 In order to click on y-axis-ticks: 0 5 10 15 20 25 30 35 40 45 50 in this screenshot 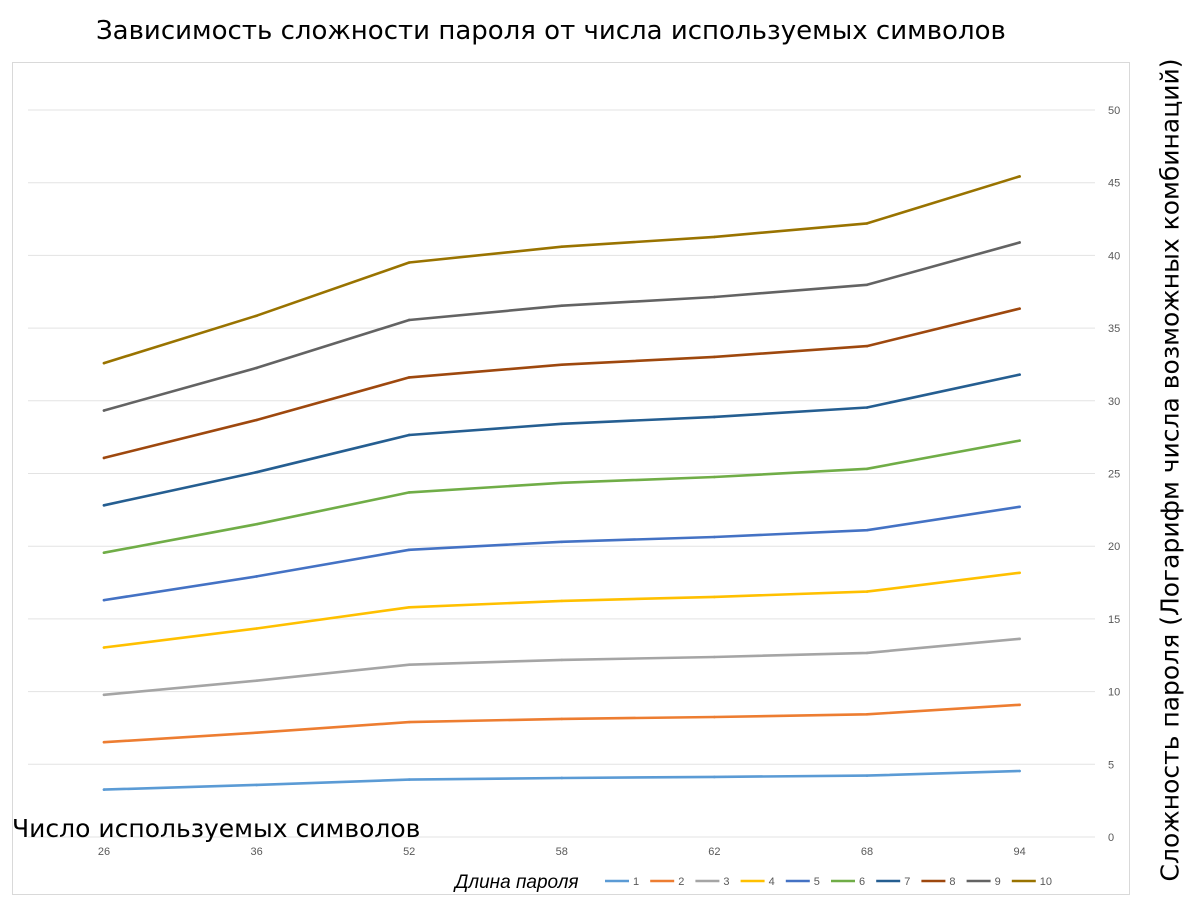, I will do `click(1114, 474)`.